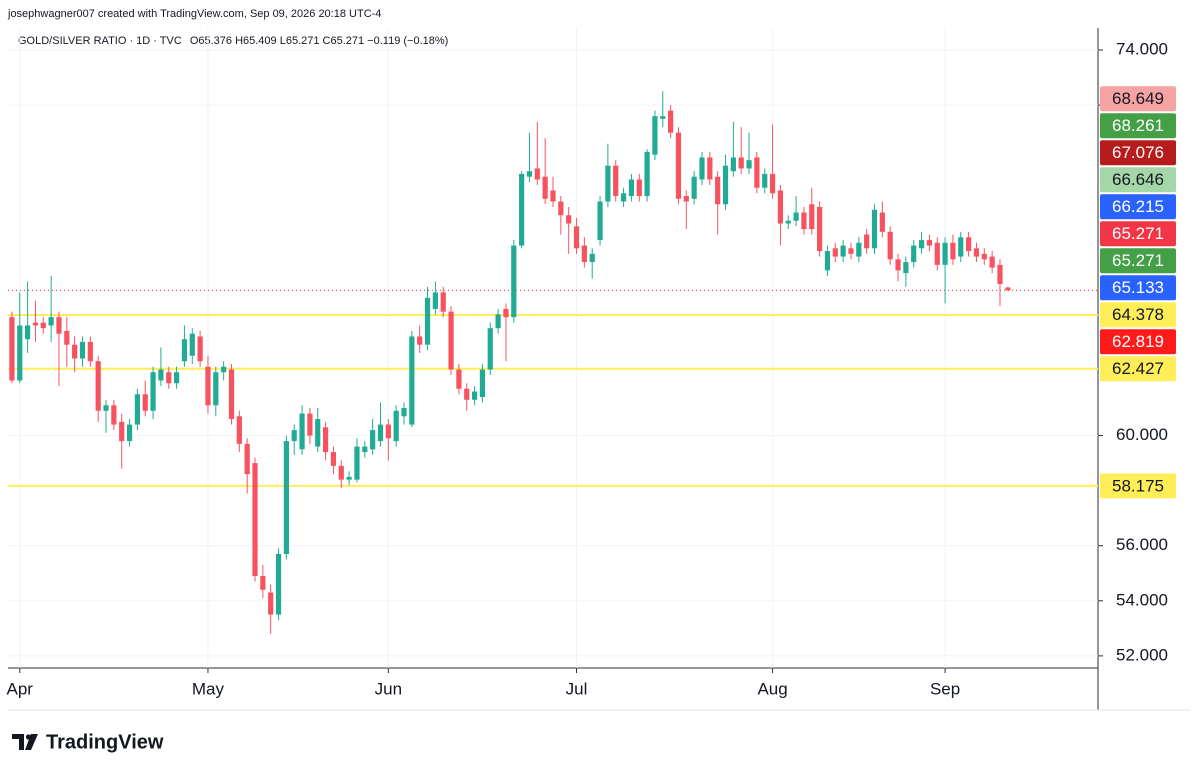 This screenshot has height=769, width=1200. Describe the element at coordinates (1138, 368) in the screenshot. I see `price-label: 62.427` at that location.